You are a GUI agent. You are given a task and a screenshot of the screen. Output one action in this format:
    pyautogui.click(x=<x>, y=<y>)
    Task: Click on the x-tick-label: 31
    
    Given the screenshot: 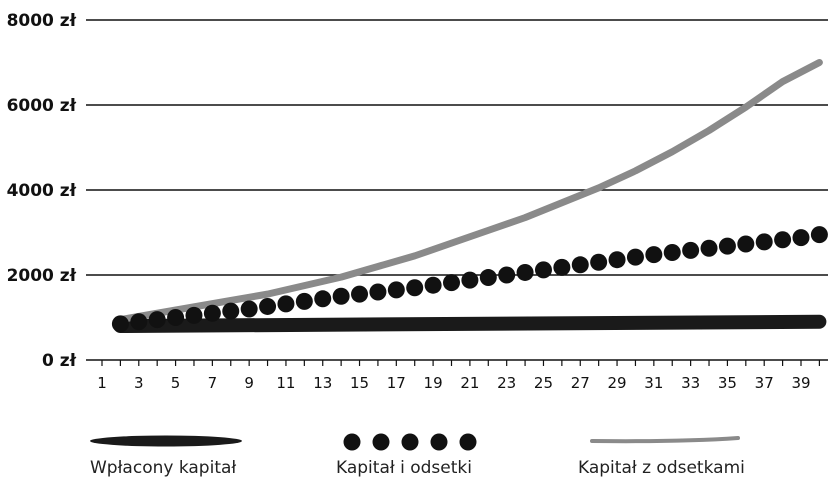 What is the action you would take?
    pyautogui.click(x=653, y=383)
    